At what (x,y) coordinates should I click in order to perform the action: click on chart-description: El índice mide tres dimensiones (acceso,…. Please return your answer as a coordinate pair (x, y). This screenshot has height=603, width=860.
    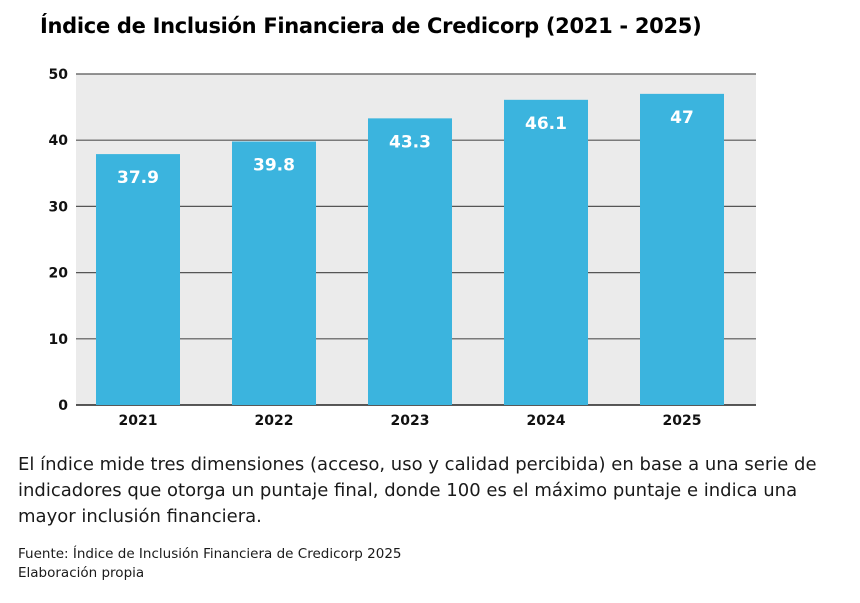
    Looking at the image, I should click on (417, 490).